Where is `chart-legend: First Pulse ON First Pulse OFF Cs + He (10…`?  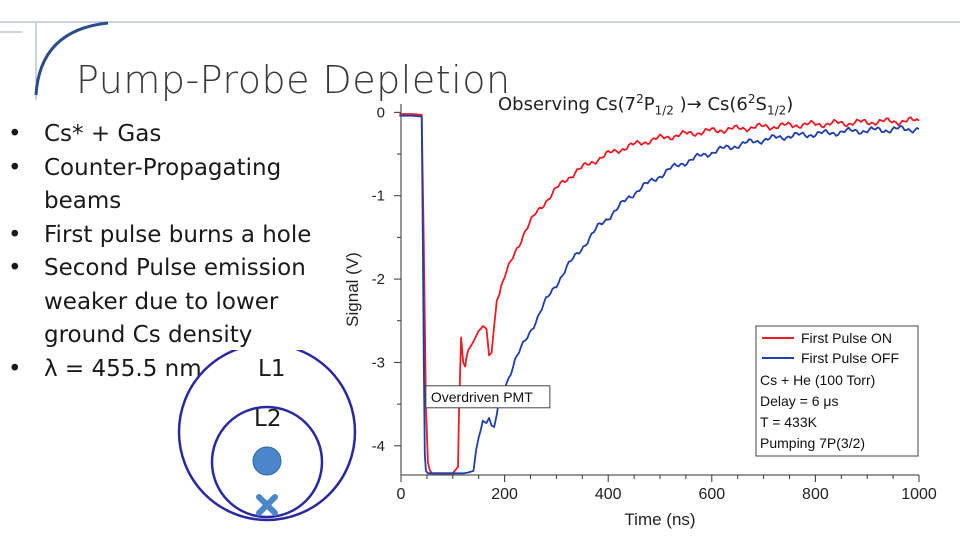
chart-legend: First Pulse ON First Pulse OFF Cs + He (10… is located at coordinates (837, 391).